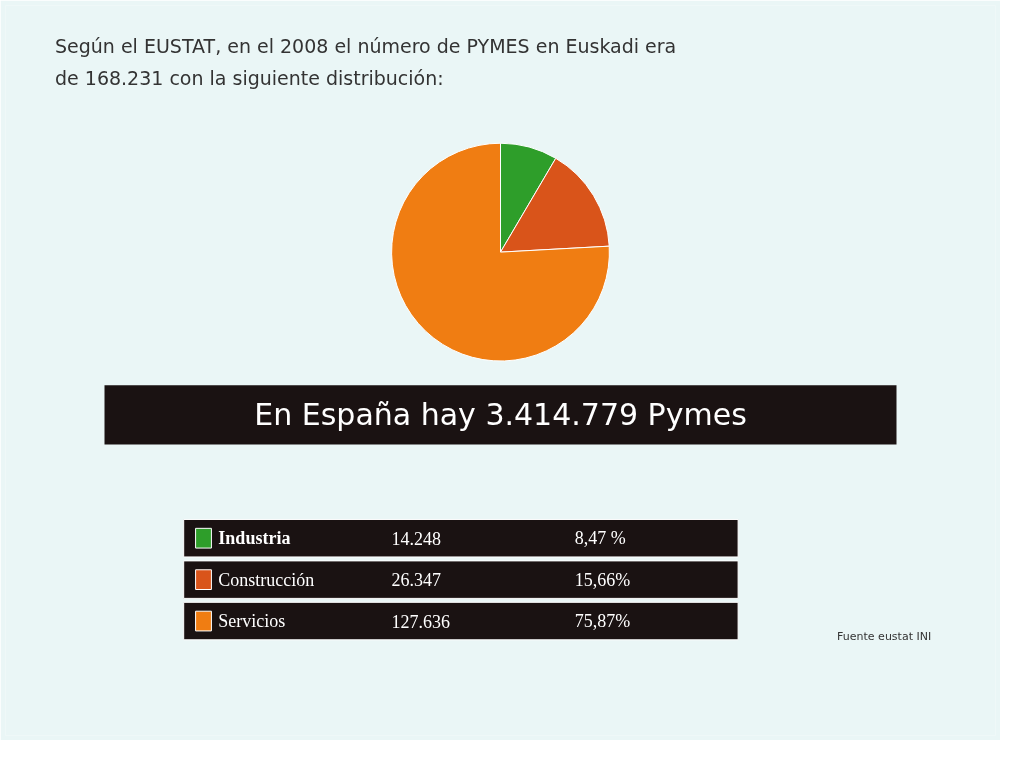 The image size is (1024, 768). I want to click on text: 26.347, so click(416, 580).